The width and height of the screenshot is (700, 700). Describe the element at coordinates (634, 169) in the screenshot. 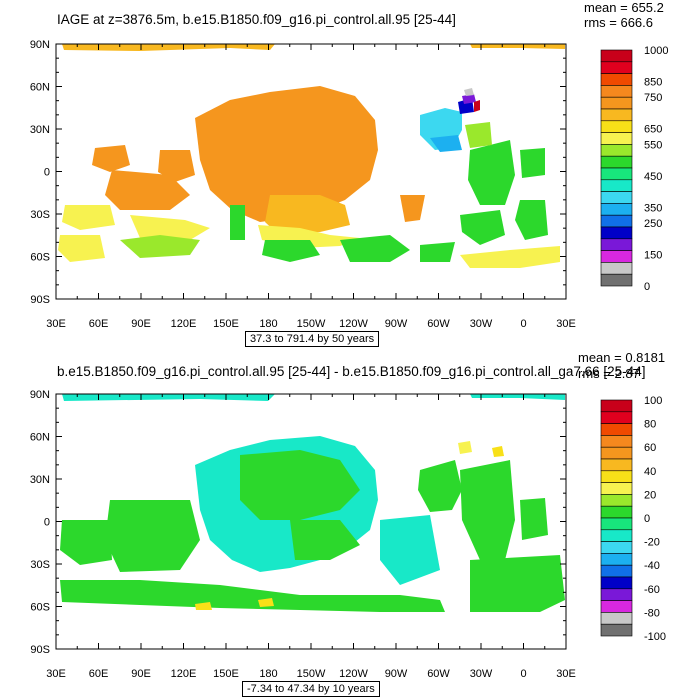

I see `panel1-colorbar: 1000 850 750 650 550 450 350 250 150 0` at that location.